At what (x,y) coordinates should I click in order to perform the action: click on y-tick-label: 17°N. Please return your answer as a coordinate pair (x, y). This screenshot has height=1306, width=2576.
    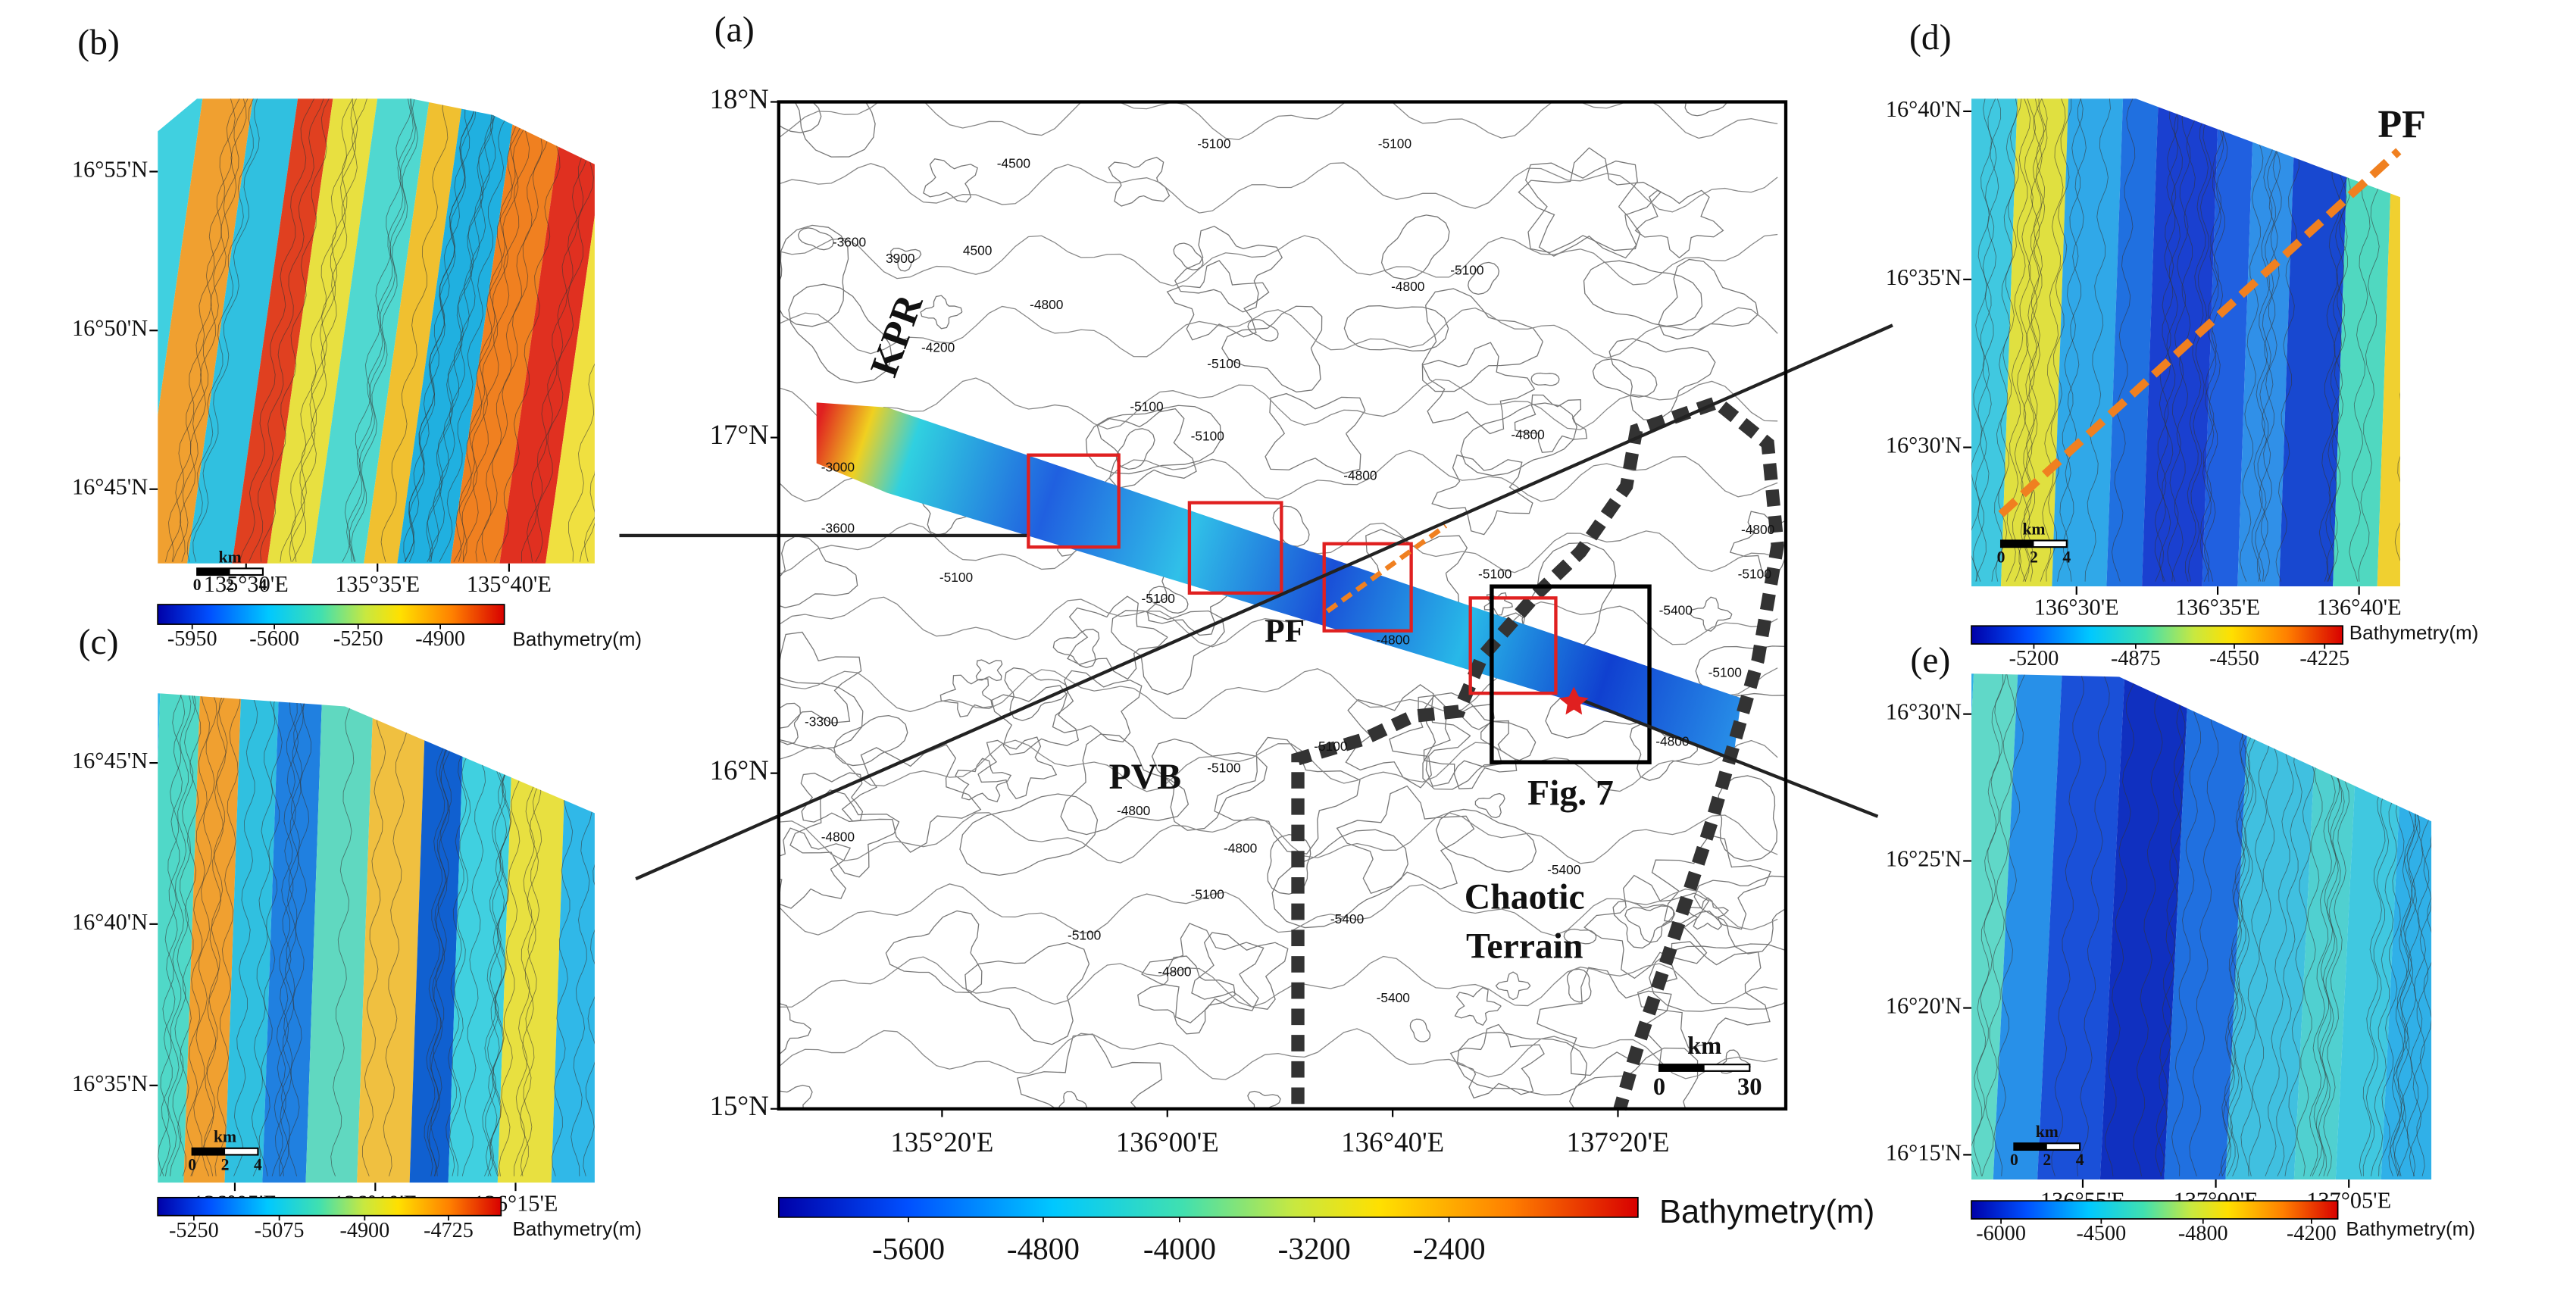
    Looking at the image, I should click on (739, 434).